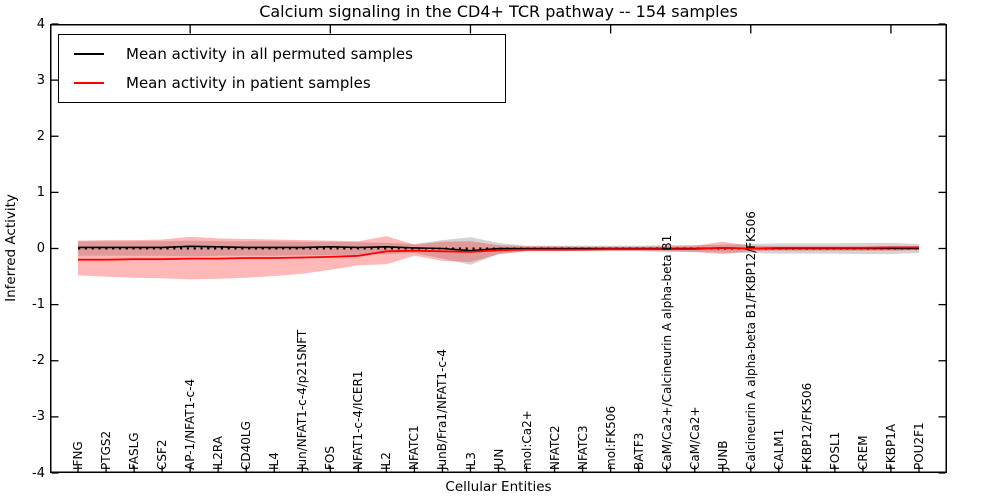  What do you see at coordinates (498, 487) in the screenshot?
I see `x-axis-label: Cellular Entities` at bounding box center [498, 487].